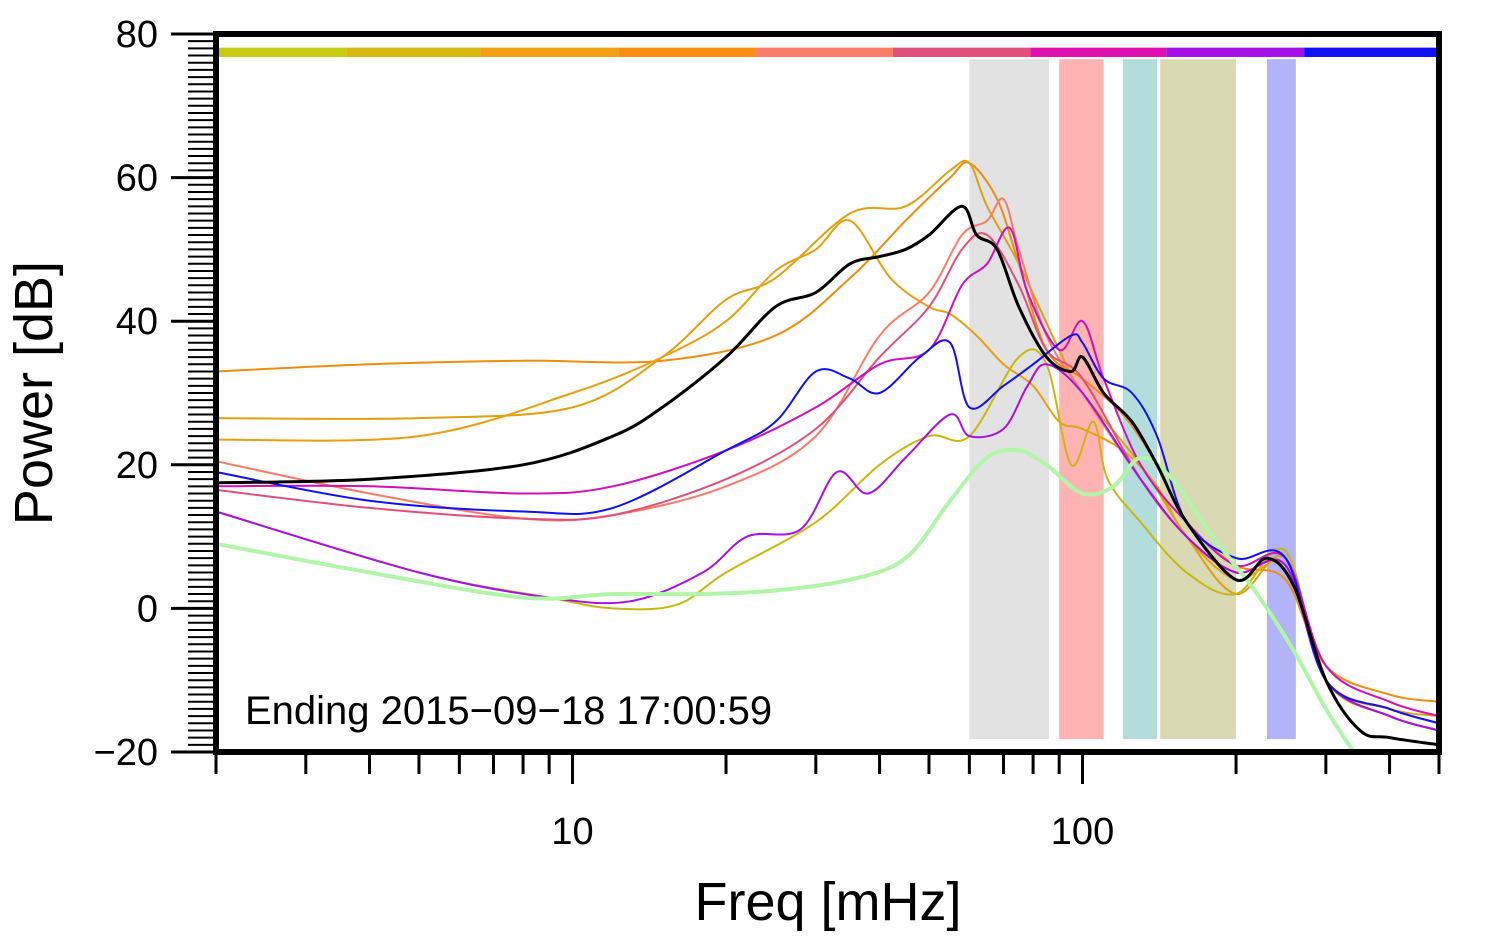 Image resolution: width=1494 pixels, height=952 pixels. What do you see at coordinates (572, 832) in the screenshot?
I see `x-tick-label: 10` at bounding box center [572, 832].